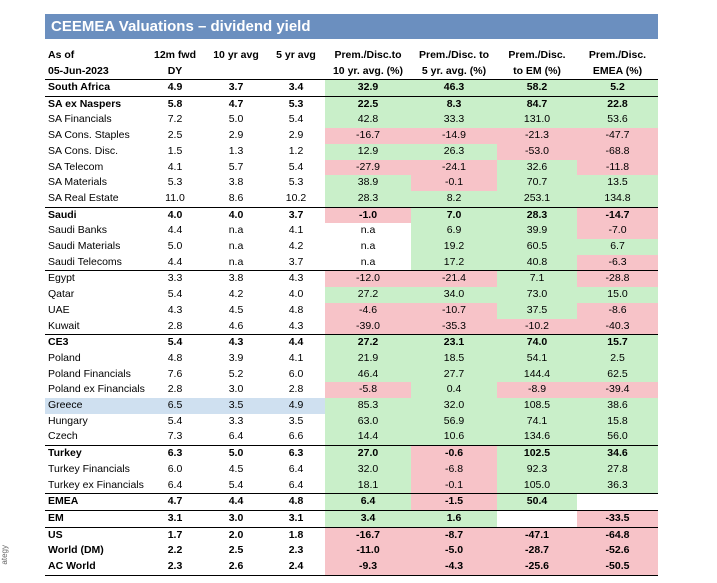  What do you see at coordinates (537, 262) in the screenshot?
I see `value-cell: 40.8` at bounding box center [537, 262].